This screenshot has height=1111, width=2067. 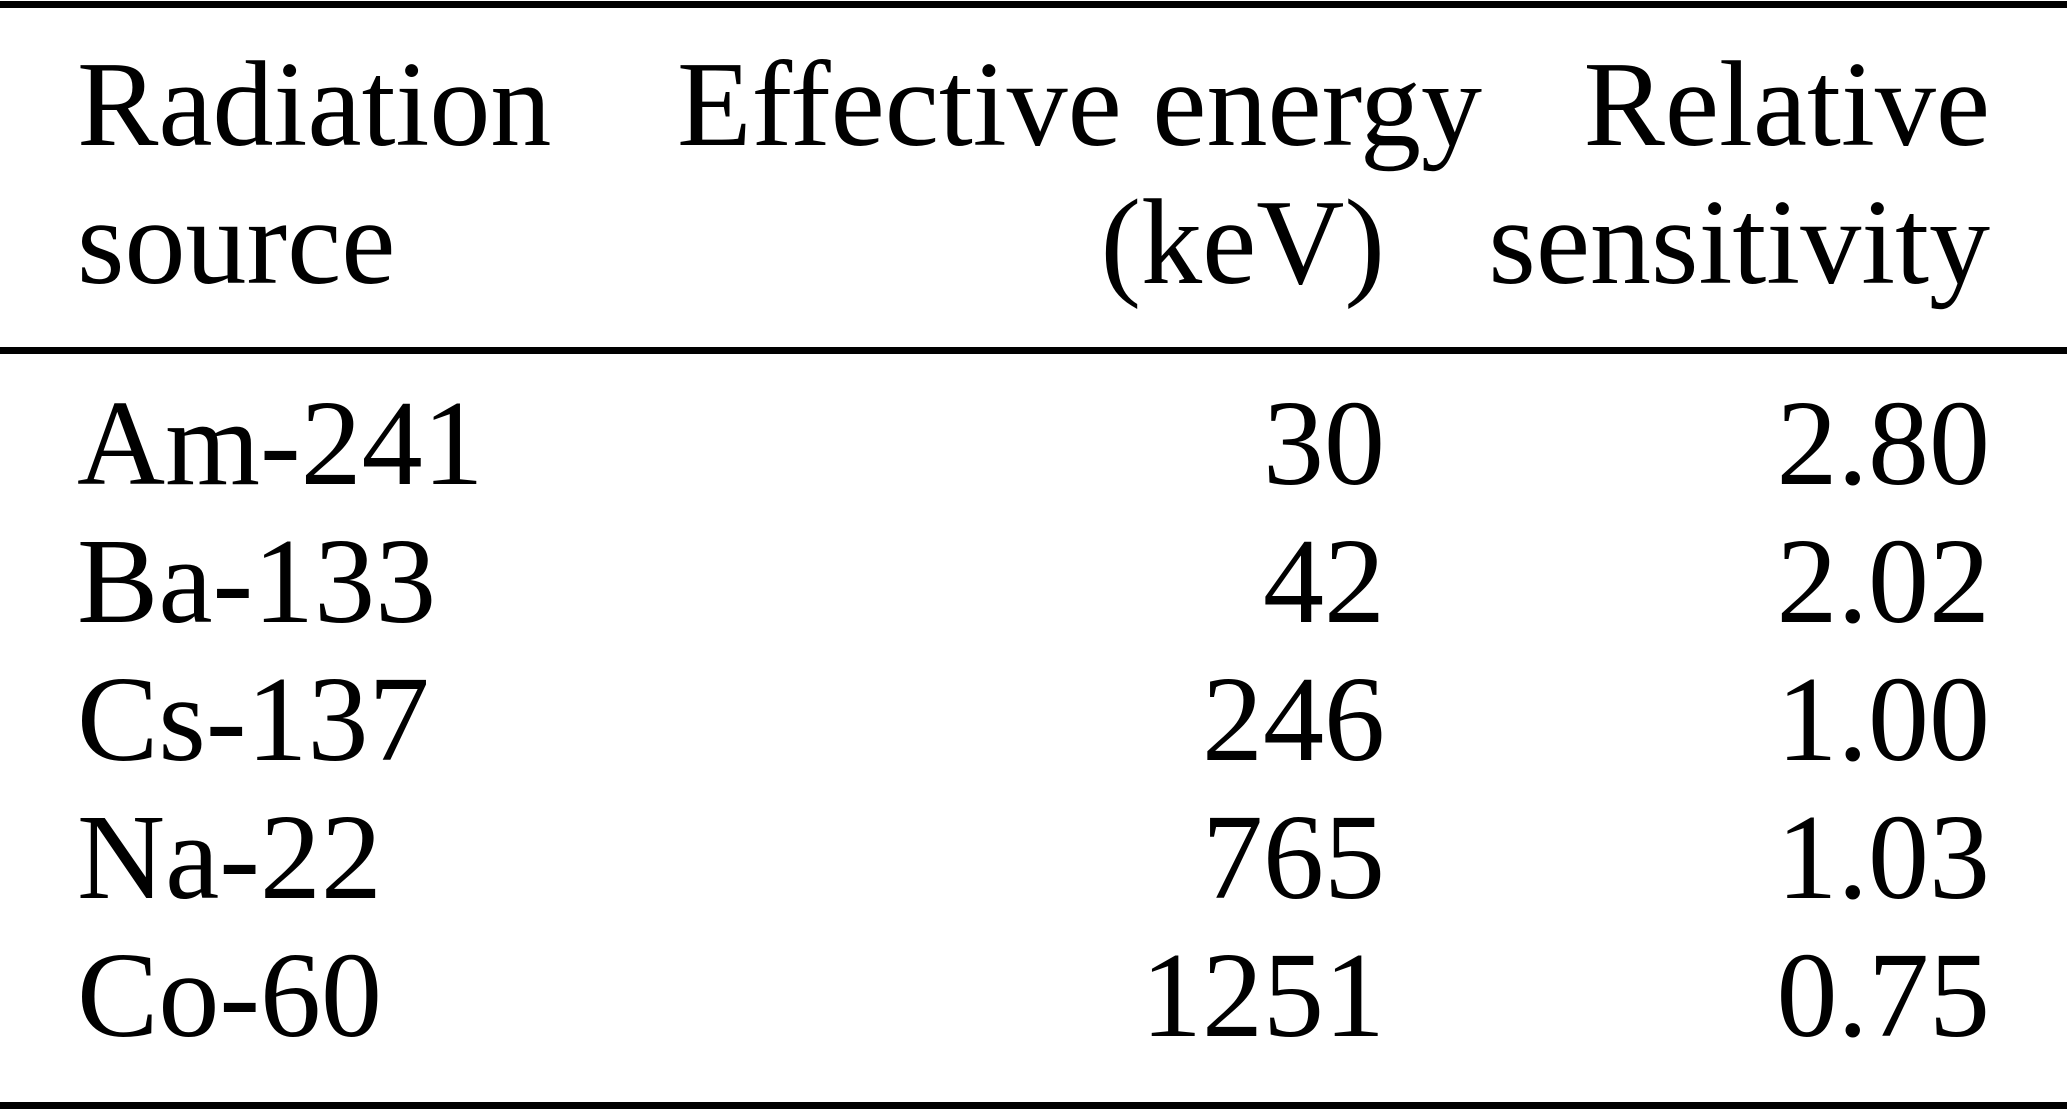 What do you see at coordinates (1033, 1105) in the screenshot?
I see `table-bottom-rule` at bounding box center [1033, 1105].